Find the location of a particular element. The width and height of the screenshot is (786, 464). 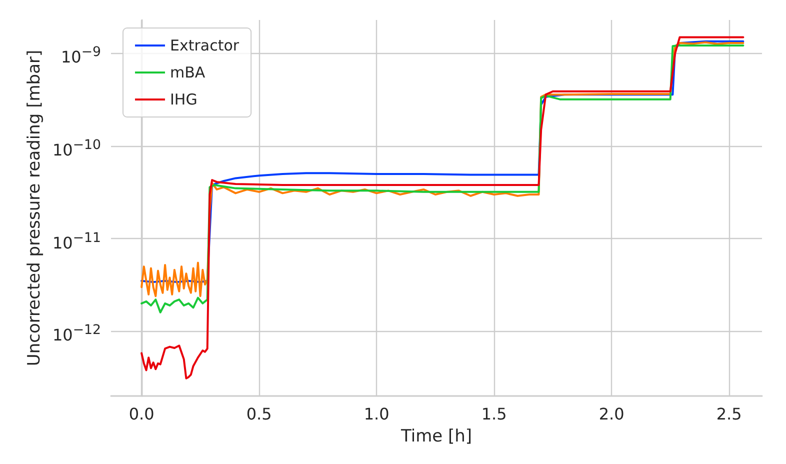

x-axis-title: Time [h] is located at coordinates (436, 436).